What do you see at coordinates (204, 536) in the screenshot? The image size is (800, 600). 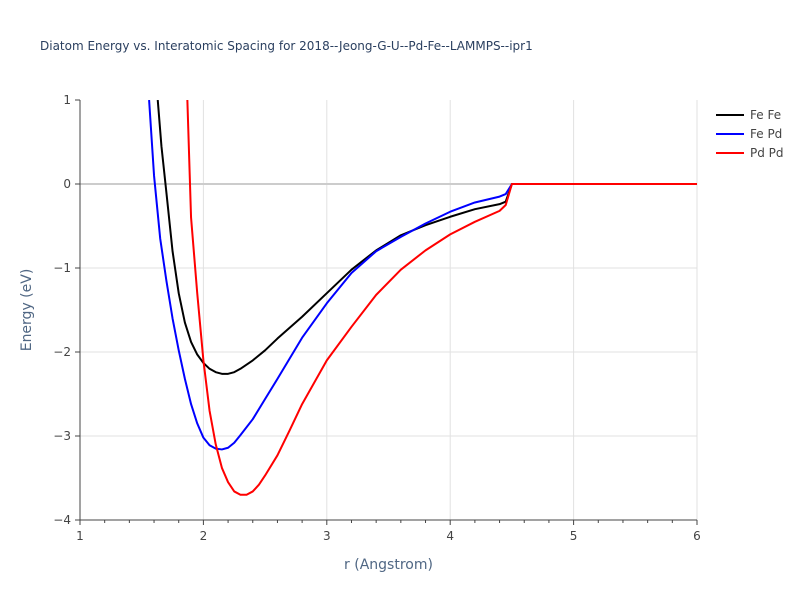 I see `x-tick-label: 2` at bounding box center [204, 536].